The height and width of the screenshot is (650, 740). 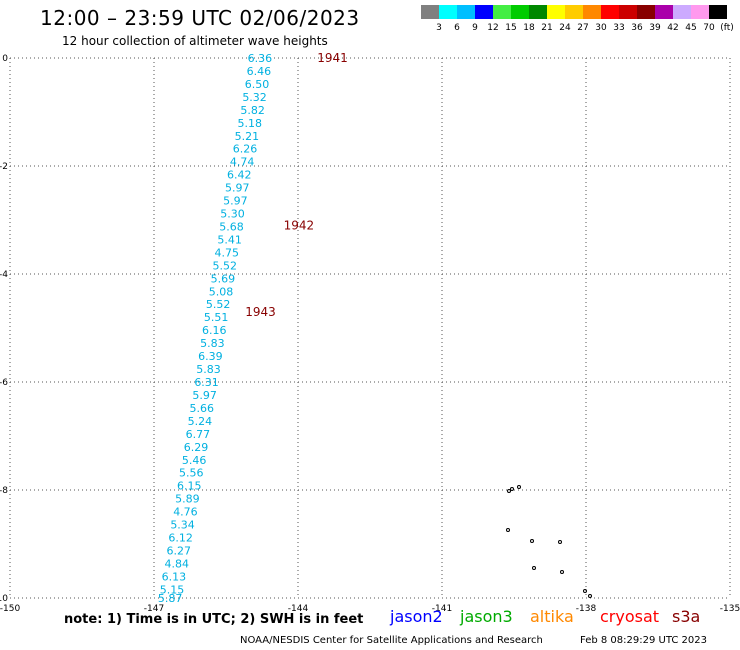 What do you see at coordinates (177, 563) in the screenshot?
I see `swh-value-label: 4.84` at bounding box center [177, 563].